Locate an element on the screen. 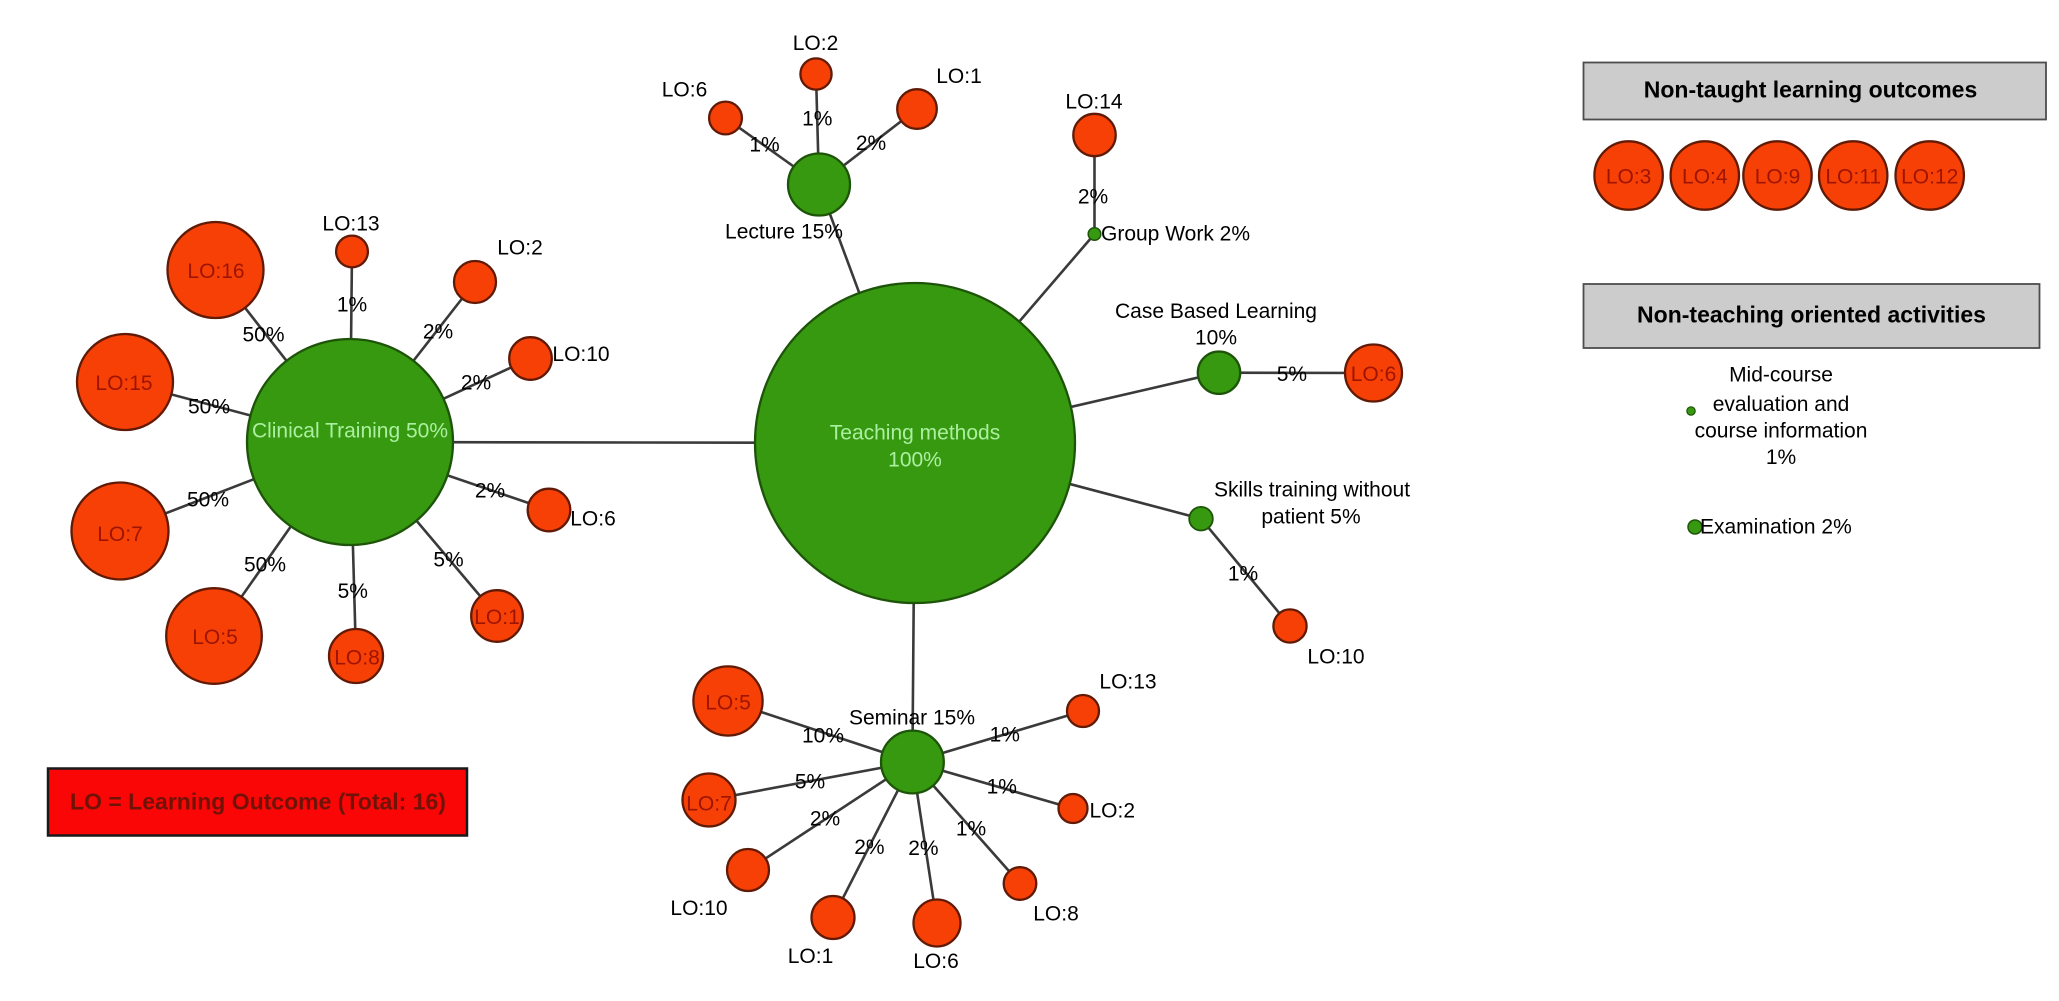  svg-text: Examination 2% is located at coordinates (1776, 527).